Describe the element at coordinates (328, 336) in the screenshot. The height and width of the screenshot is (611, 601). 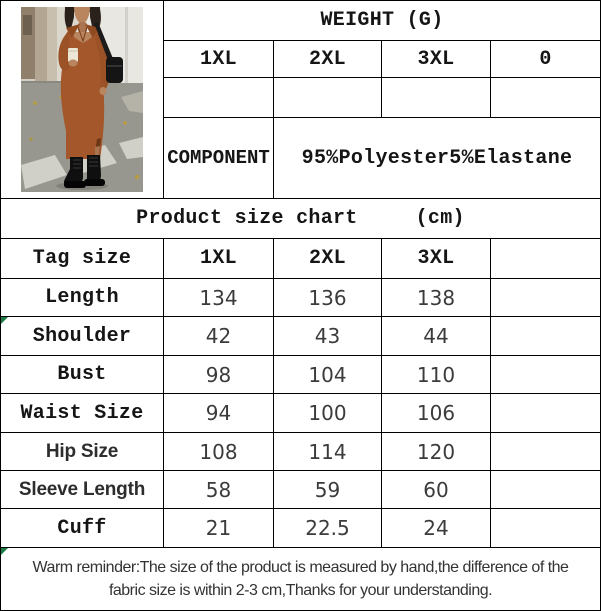
I see `shoulder-2xl: 43` at that location.